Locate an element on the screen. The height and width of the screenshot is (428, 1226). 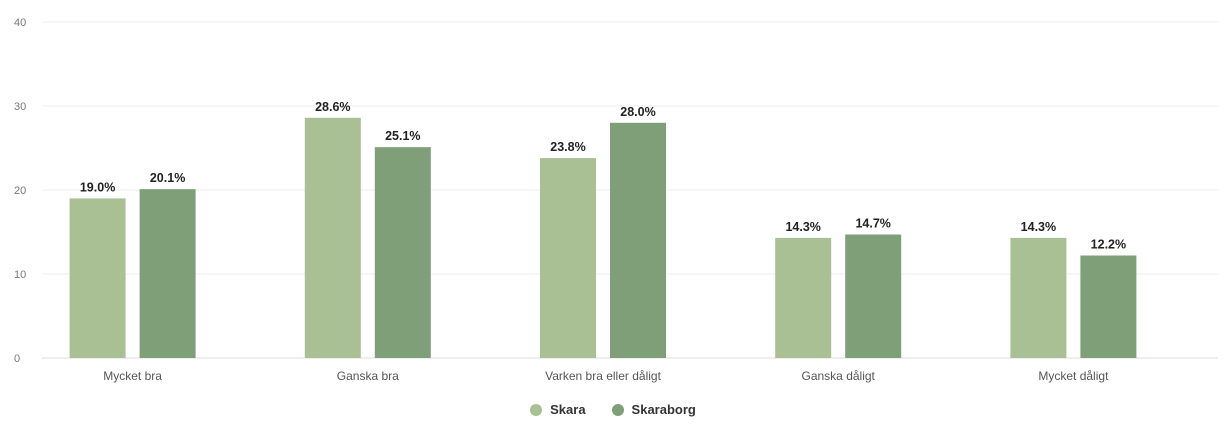
y-tick-label: 30 is located at coordinates (20, 107).